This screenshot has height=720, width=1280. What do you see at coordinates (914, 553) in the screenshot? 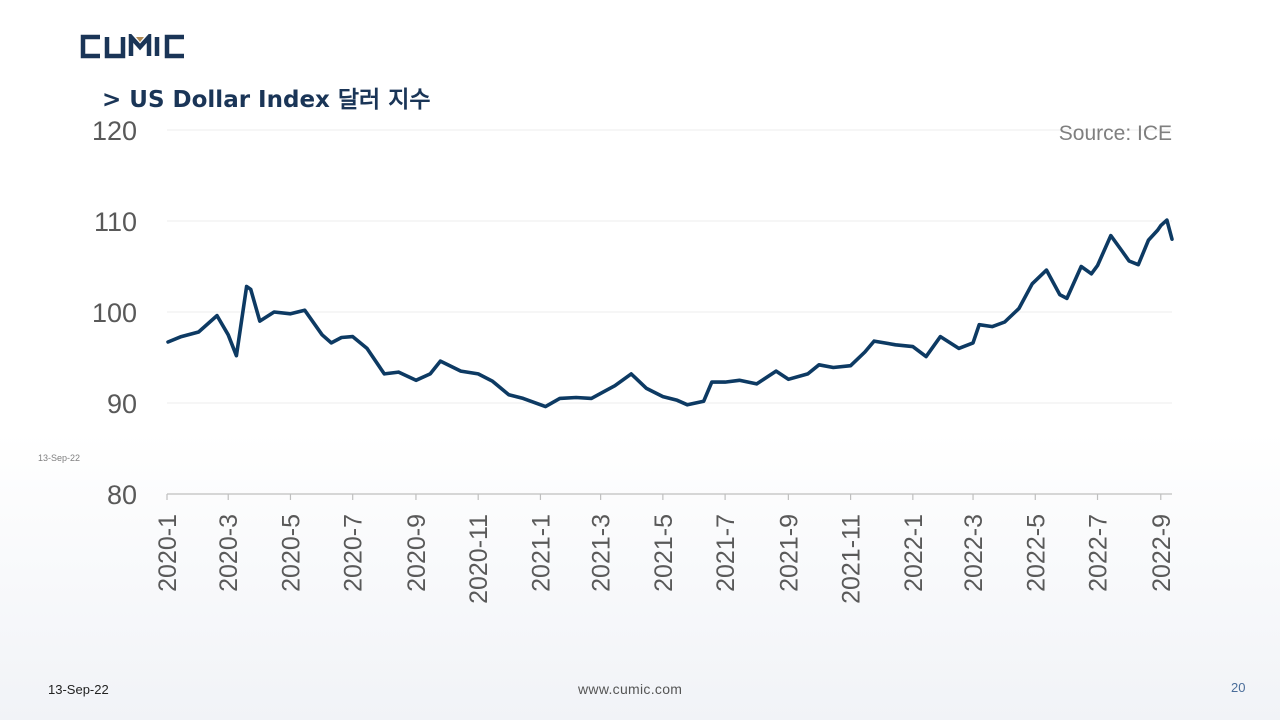
I see `x-tick-label: 2022-1` at bounding box center [914, 553].